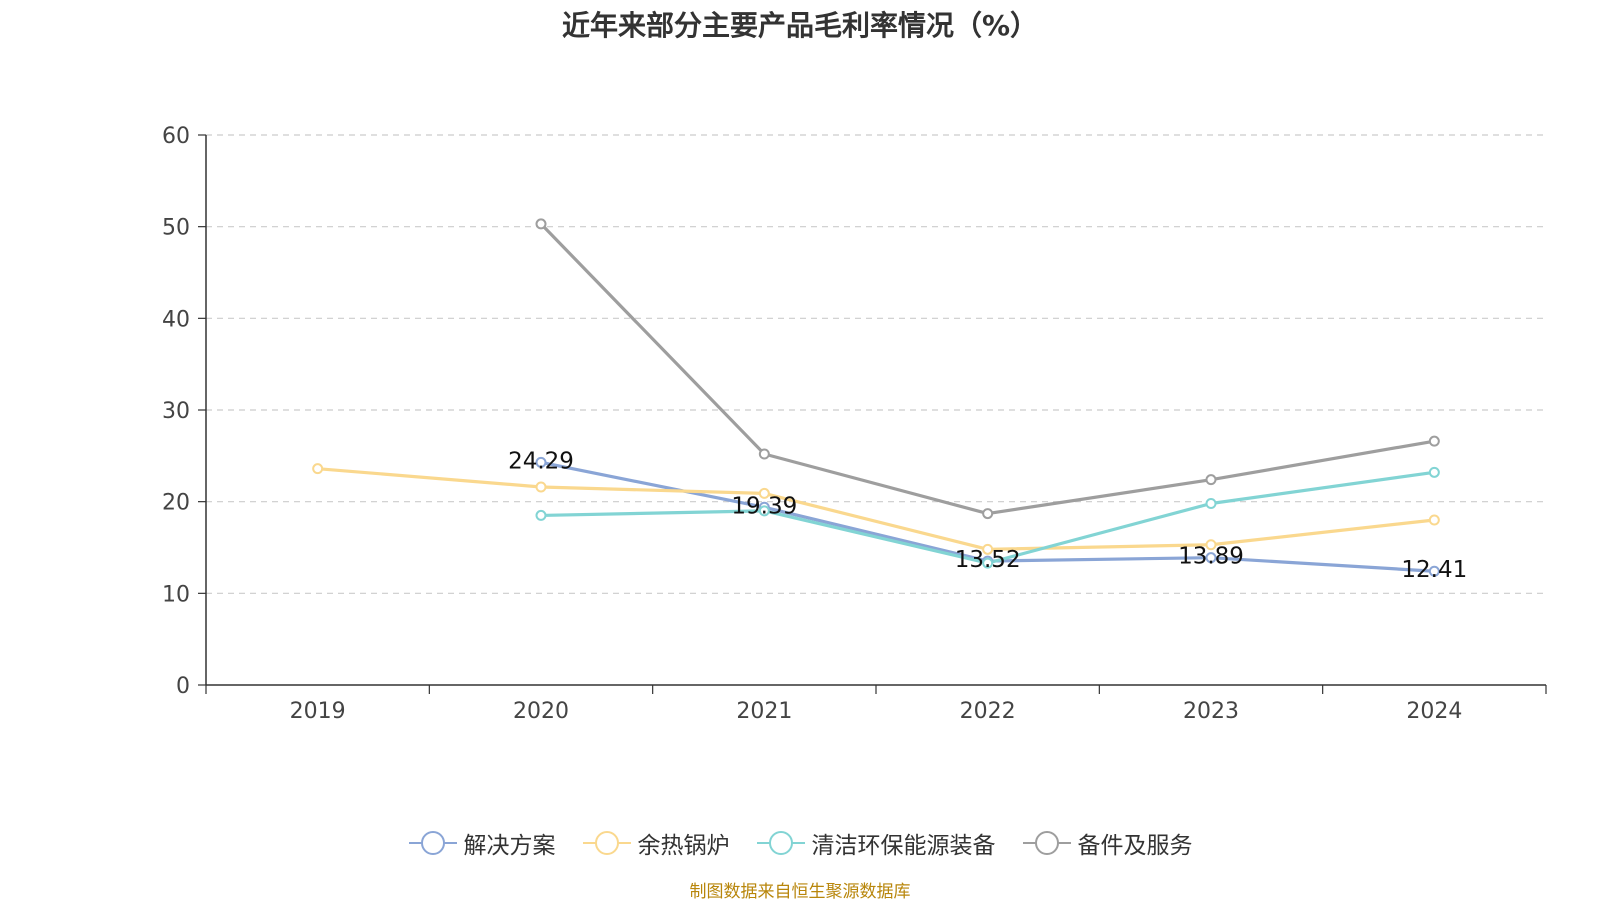 Image resolution: width=1600 pixels, height=902 pixels. I want to click on data-label: 13.52, so click(988, 560).